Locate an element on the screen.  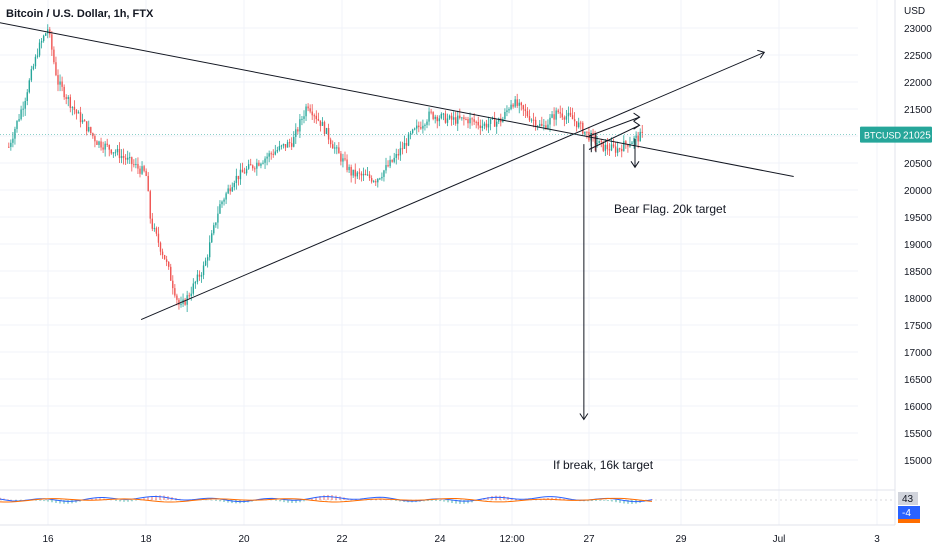
oscillator-value-1: 43 is located at coordinates (908, 499).